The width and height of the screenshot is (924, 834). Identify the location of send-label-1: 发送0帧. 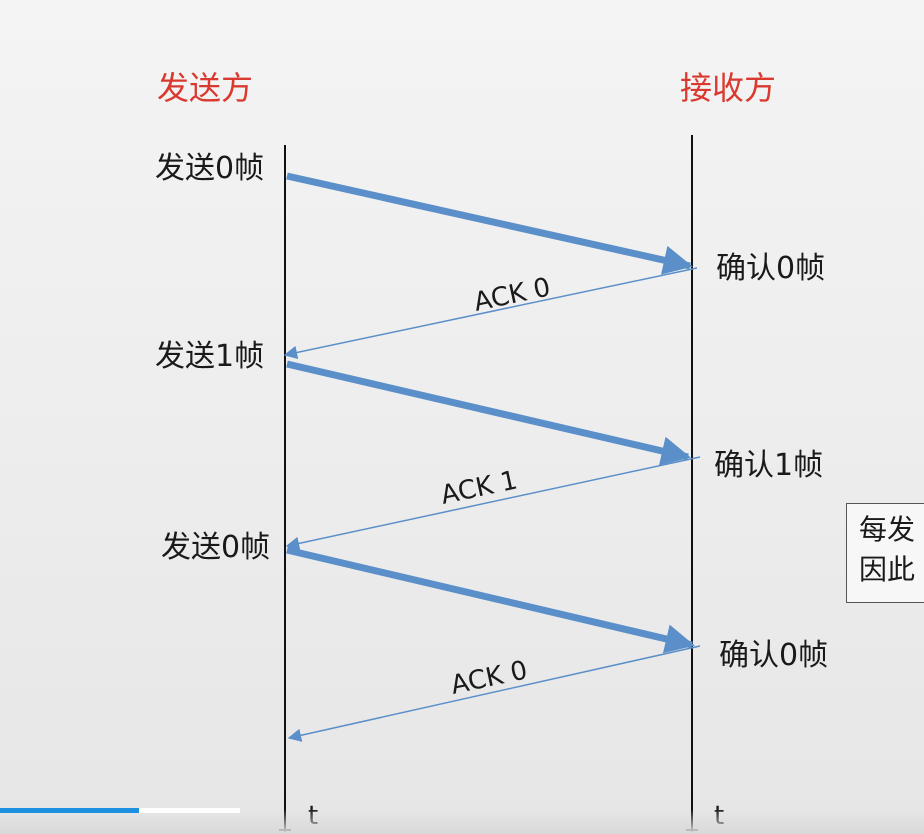
(209, 168).